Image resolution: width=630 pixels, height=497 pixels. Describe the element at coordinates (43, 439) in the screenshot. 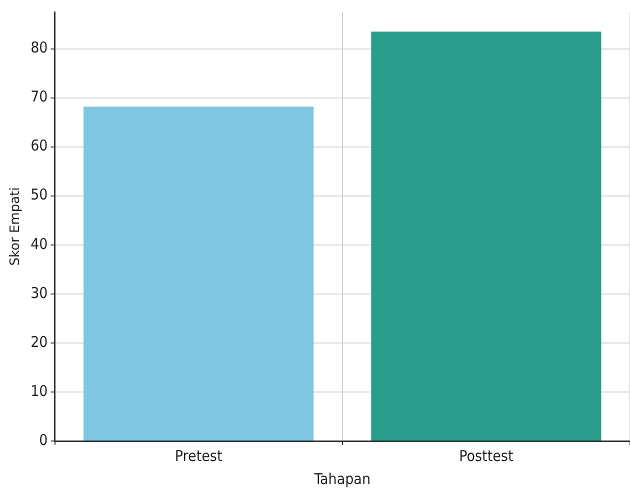

I see `y-tick-label: 0` at that location.